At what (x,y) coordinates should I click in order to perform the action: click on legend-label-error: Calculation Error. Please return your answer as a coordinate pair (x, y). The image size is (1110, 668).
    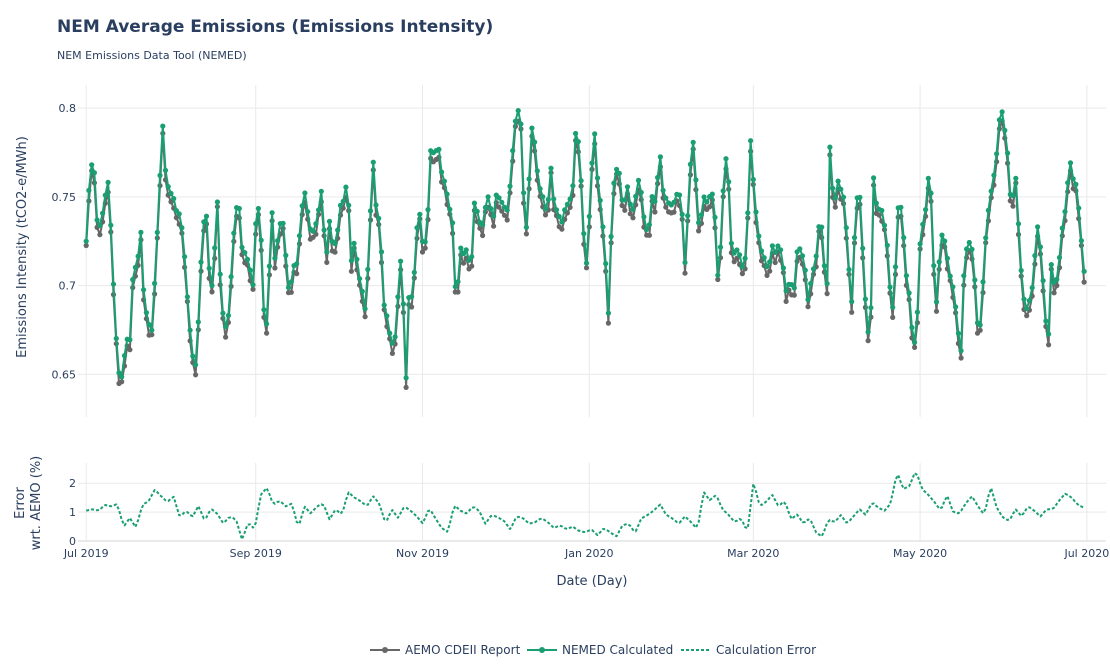
    Looking at the image, I should click on (766, 650).